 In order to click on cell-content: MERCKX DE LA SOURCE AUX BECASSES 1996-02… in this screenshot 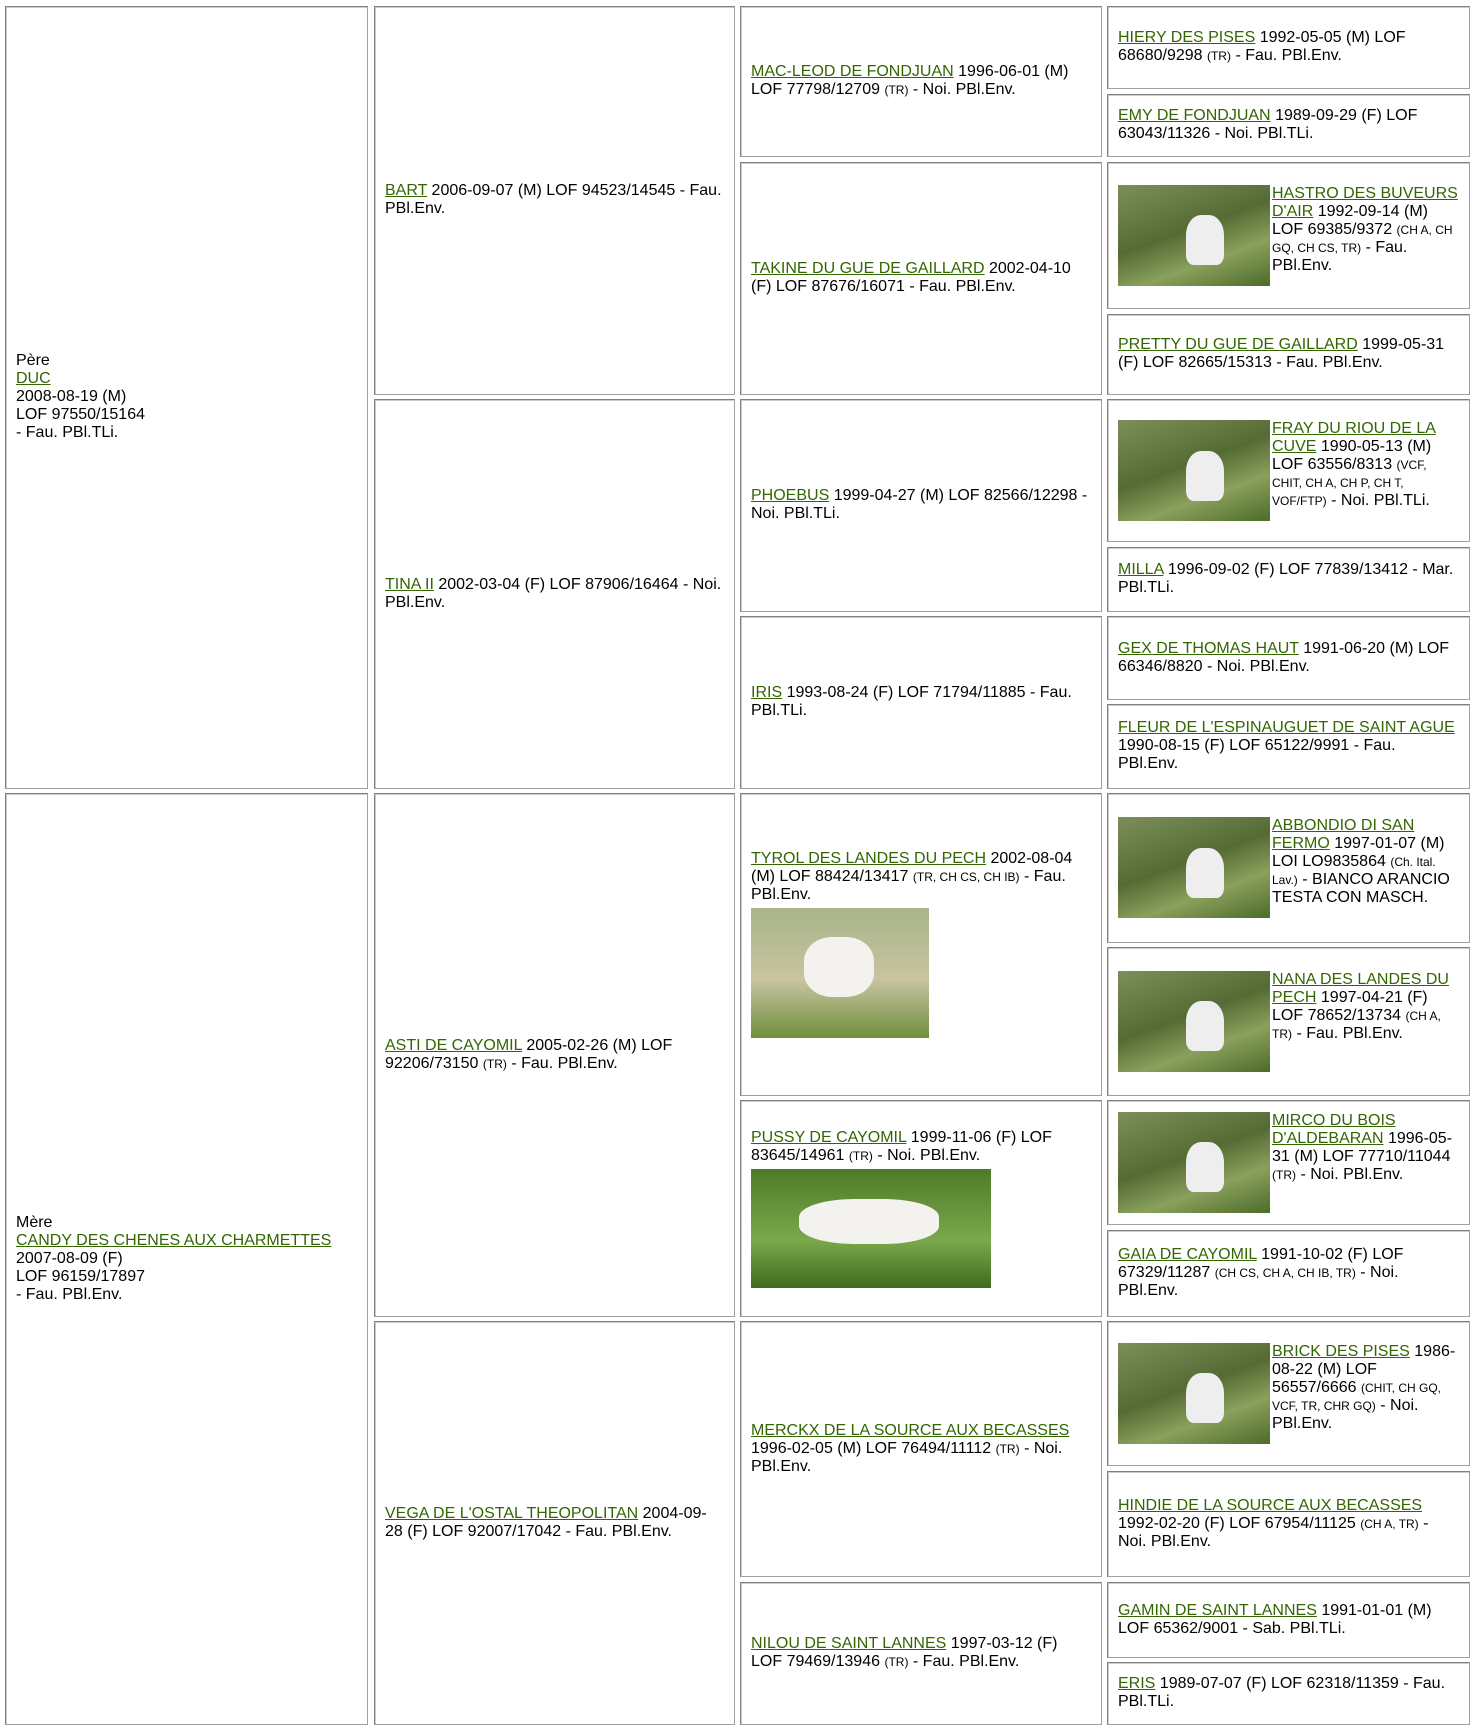, I will do `click(921, 1449)`.